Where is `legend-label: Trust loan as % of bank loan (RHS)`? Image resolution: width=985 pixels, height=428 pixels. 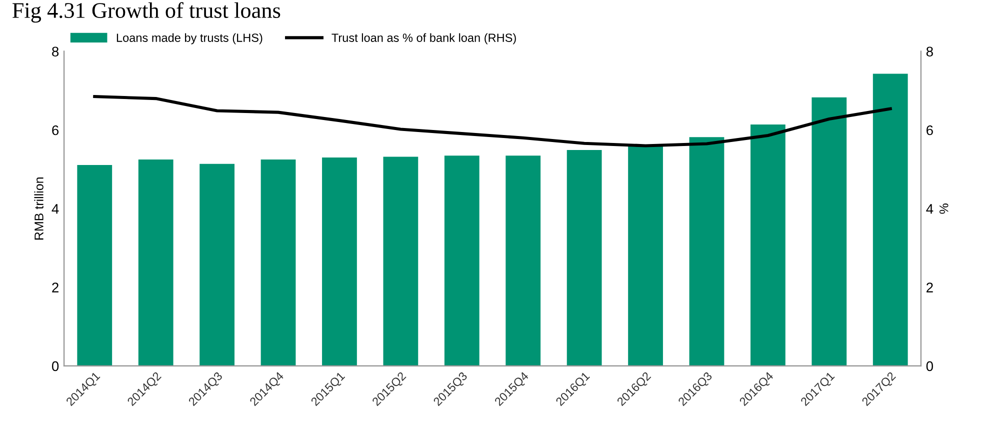
legend-label: Trust loan as % of bank loan (RHS) is located at coordinates (424, 38).